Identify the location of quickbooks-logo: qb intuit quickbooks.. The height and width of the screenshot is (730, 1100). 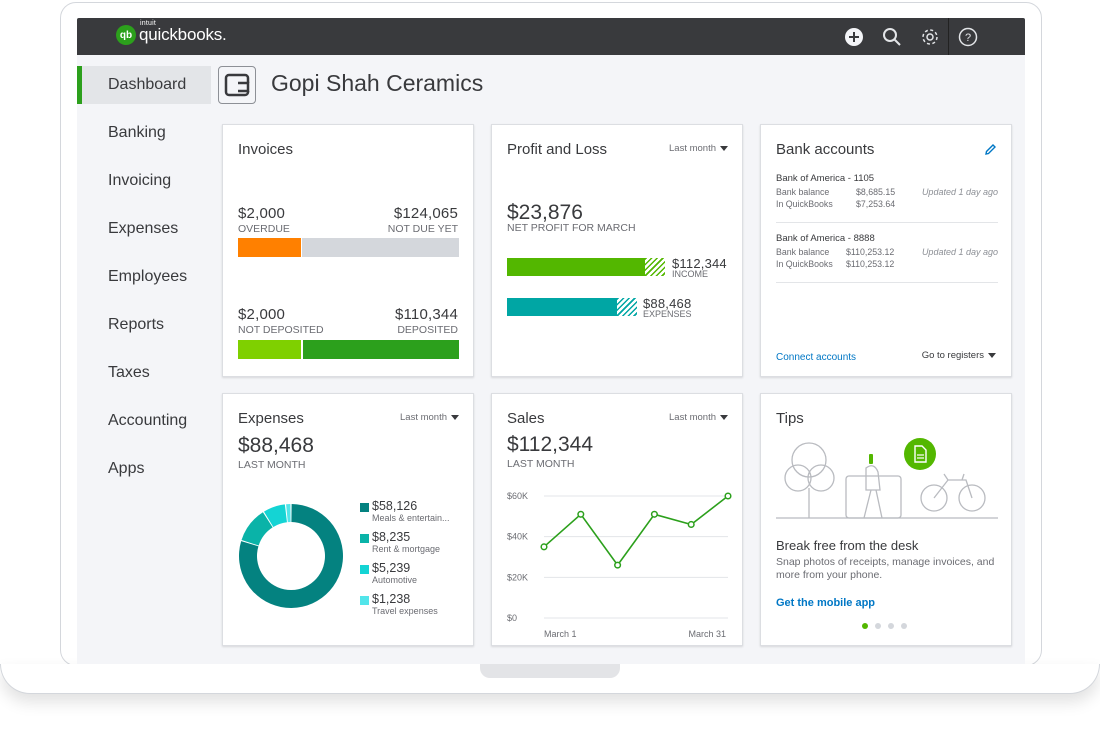
(171, 33).